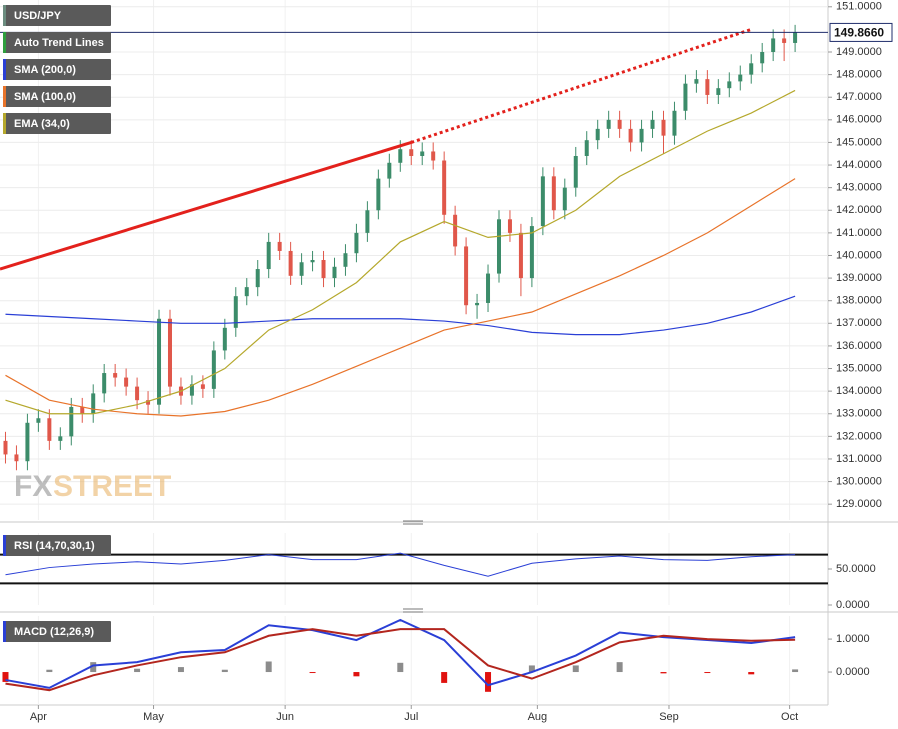 Image resolution: width=898 pixels, height=729 pixels. What do you see at coordinates (859, 504) in the screenshot?
I see `y-tick-label: 129.0000` at bounding box center [859, 504].